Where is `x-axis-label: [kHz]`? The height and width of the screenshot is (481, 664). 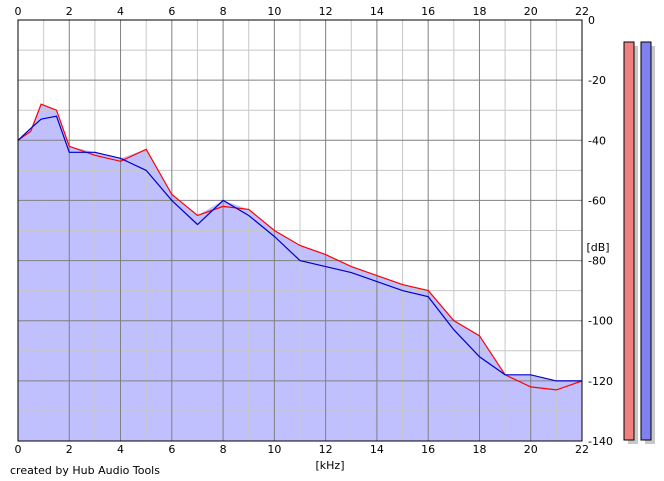
x-axis-label: [kHz] is located at coordinates (330, 465).